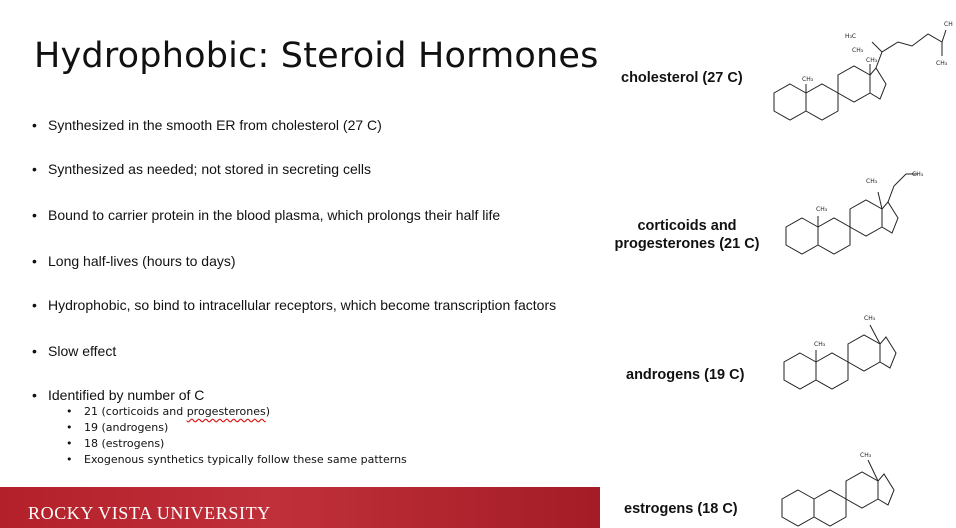 The width and height of the screenshot is (956, 528). Describe the element at coordinates (687, 226) in the screenshot. I see `label-corticoids-line1: corticoids and` at that location.